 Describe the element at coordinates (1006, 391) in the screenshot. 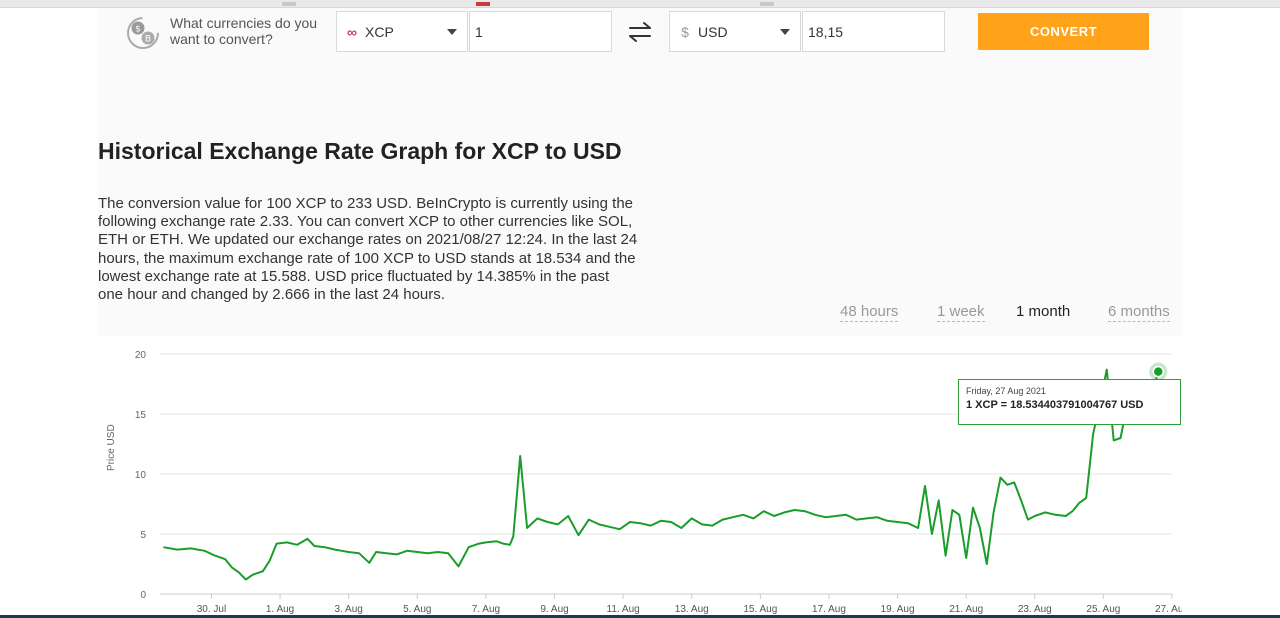

I see `tooltip-date: Friday, 27 Aug 2021` at that location.